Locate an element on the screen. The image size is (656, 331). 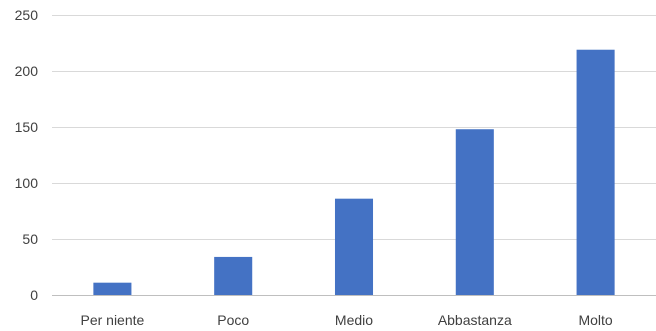
bar-molto is located at coordinates (595, 172).